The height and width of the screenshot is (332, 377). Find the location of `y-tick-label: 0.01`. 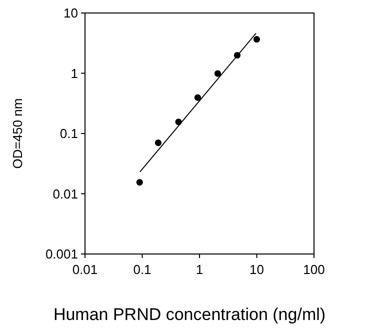

y-tick-label: 0.01 is located at coordinates (65, 194).